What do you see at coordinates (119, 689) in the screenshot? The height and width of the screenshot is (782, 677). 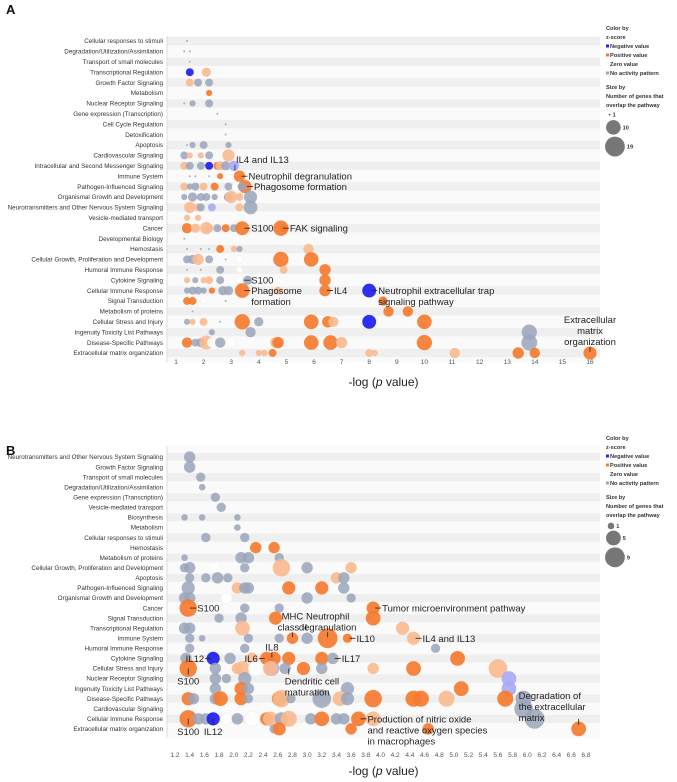 I see `category-label: Ingenuity Toxicity List Pathways` at bounding box center [119, 689].